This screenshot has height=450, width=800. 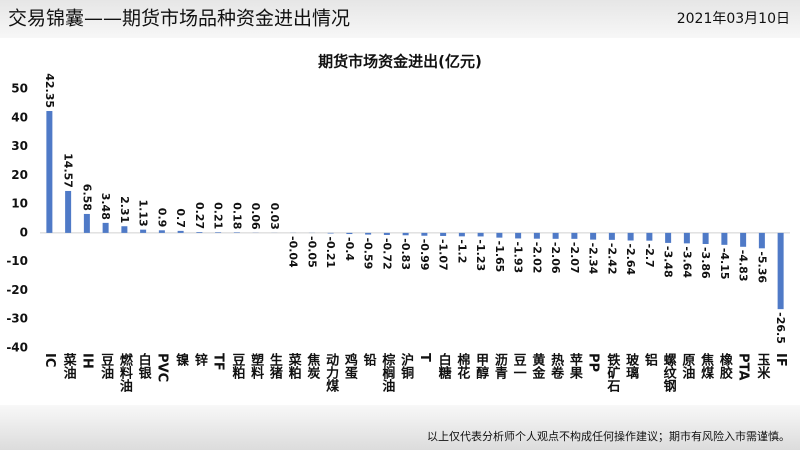 I want to click on x-tick-label: 白银, so click(x=144, y=366).